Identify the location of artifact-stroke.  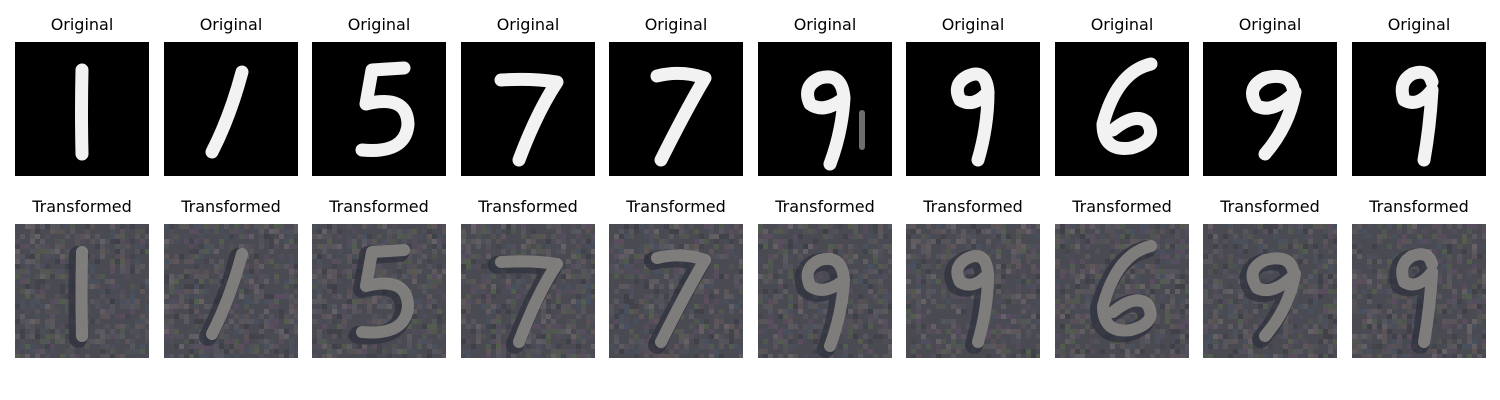
(862, 130).